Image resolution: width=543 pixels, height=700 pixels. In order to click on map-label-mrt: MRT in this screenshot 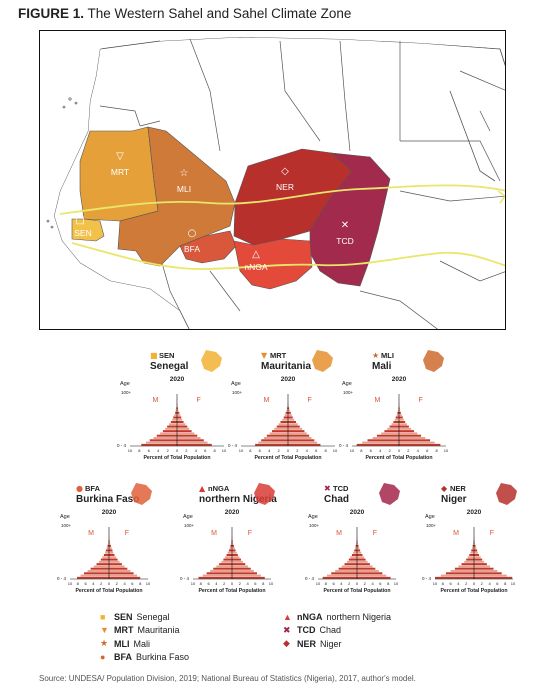, I will do `click(120, 172)`.